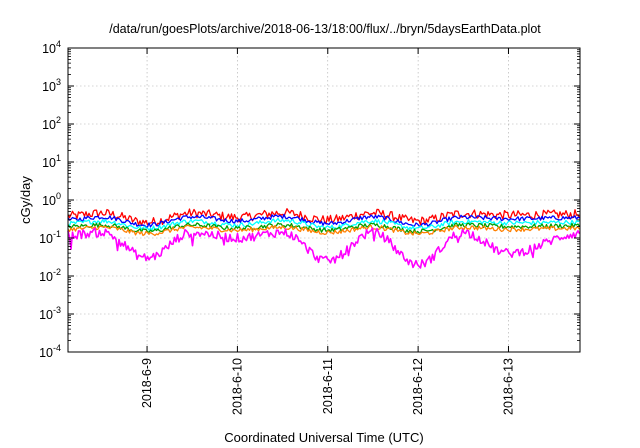  What do you see at coordinates (50, 275) in the screenshot?
I see `y-tick-label: 10⁻²` at bounding box center [50, 275].